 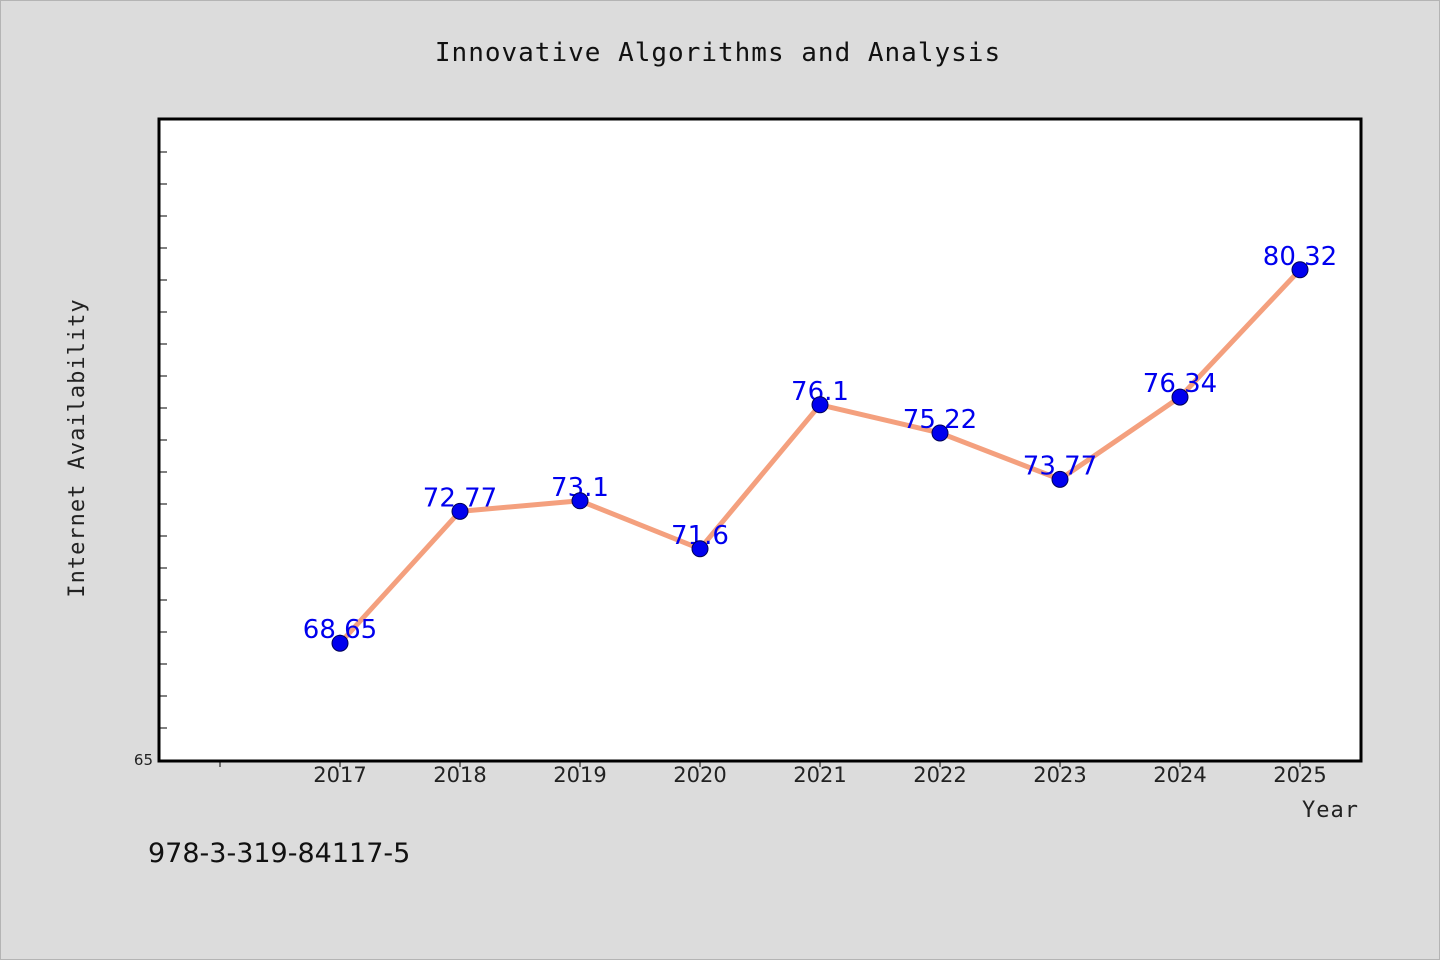 I want to click on x-tick-label: 2023, so click(x=1059, y=775).